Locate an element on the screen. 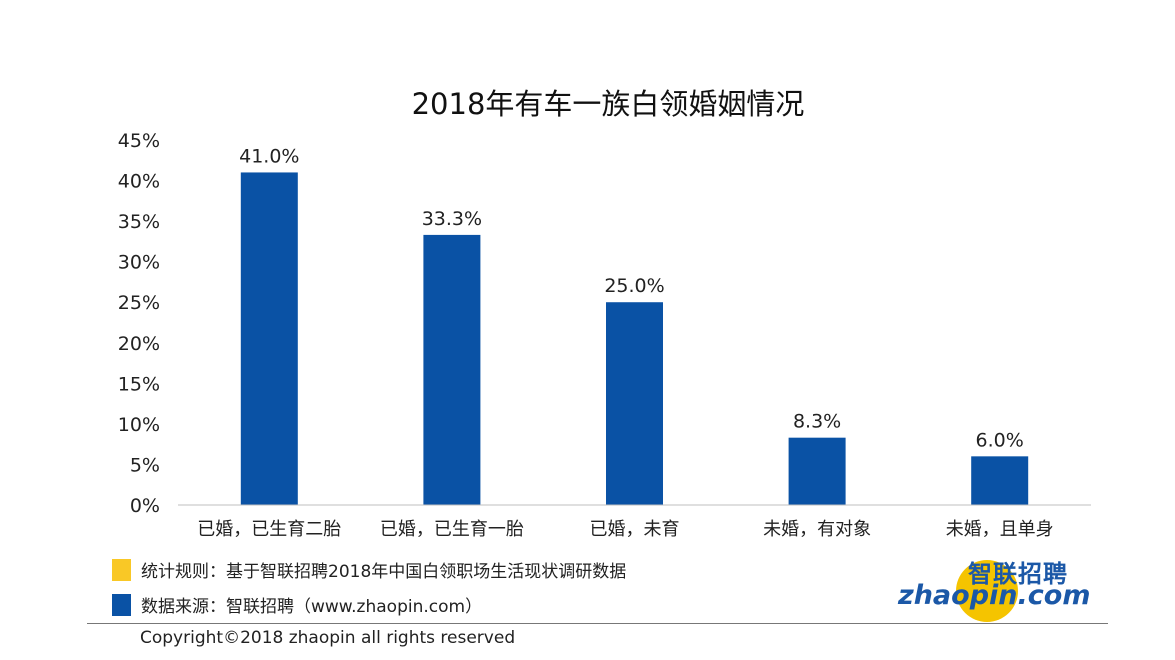  y-tick-label: 5% is located at coordinates (145, 465).